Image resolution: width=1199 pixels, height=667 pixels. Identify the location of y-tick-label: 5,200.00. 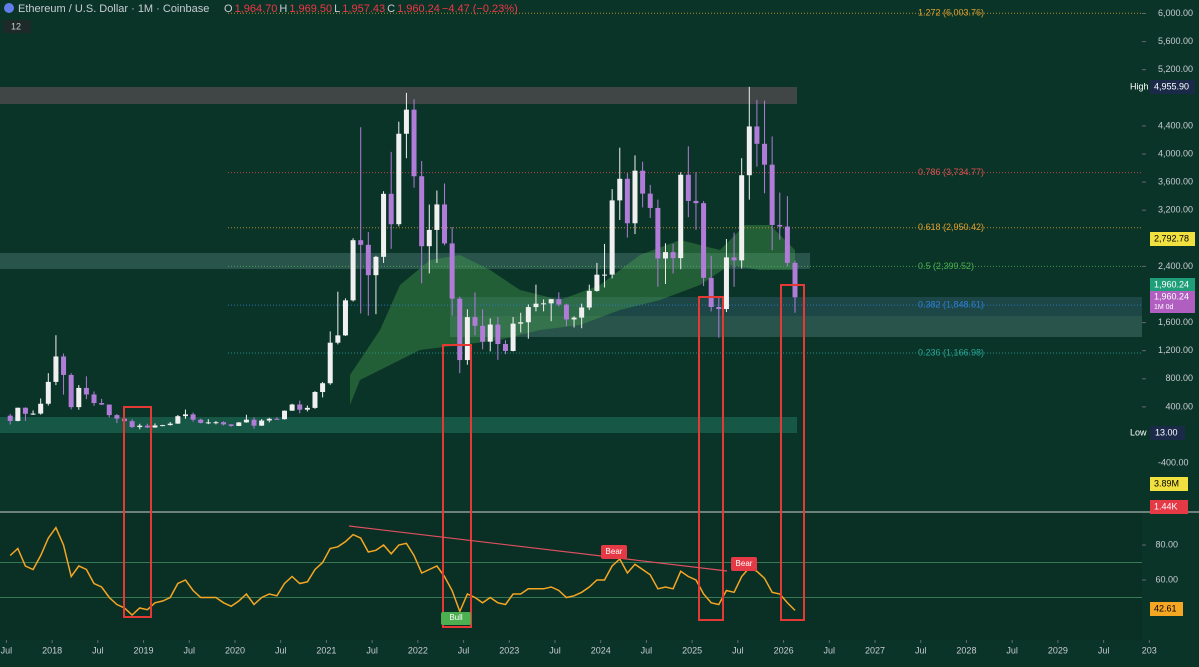
(1175, 69).